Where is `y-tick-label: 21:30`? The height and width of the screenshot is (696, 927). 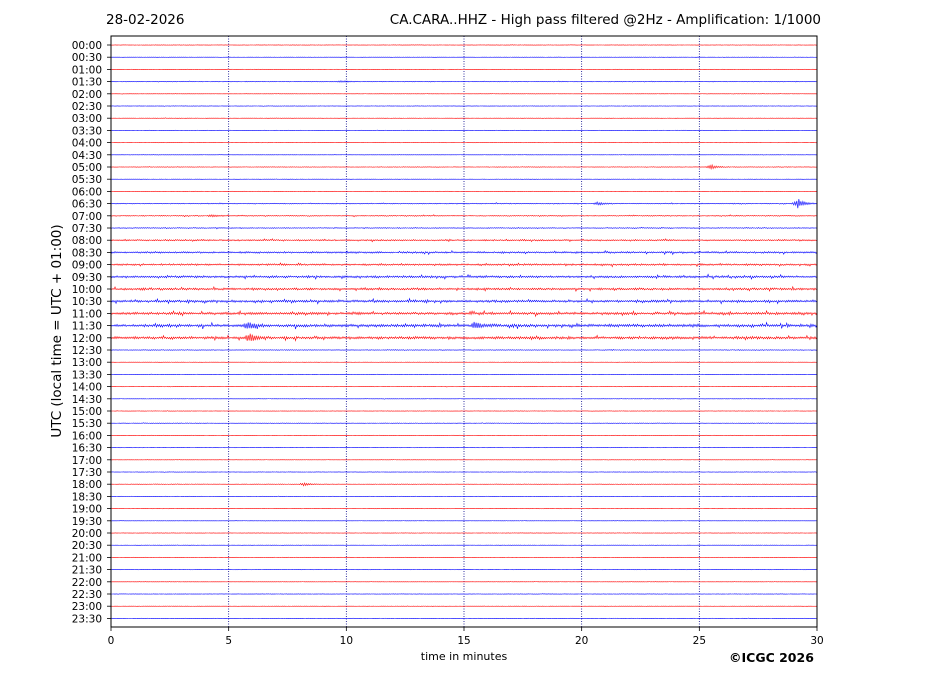
y-tick-label: 21:30 is located at coordinates (87, 571).